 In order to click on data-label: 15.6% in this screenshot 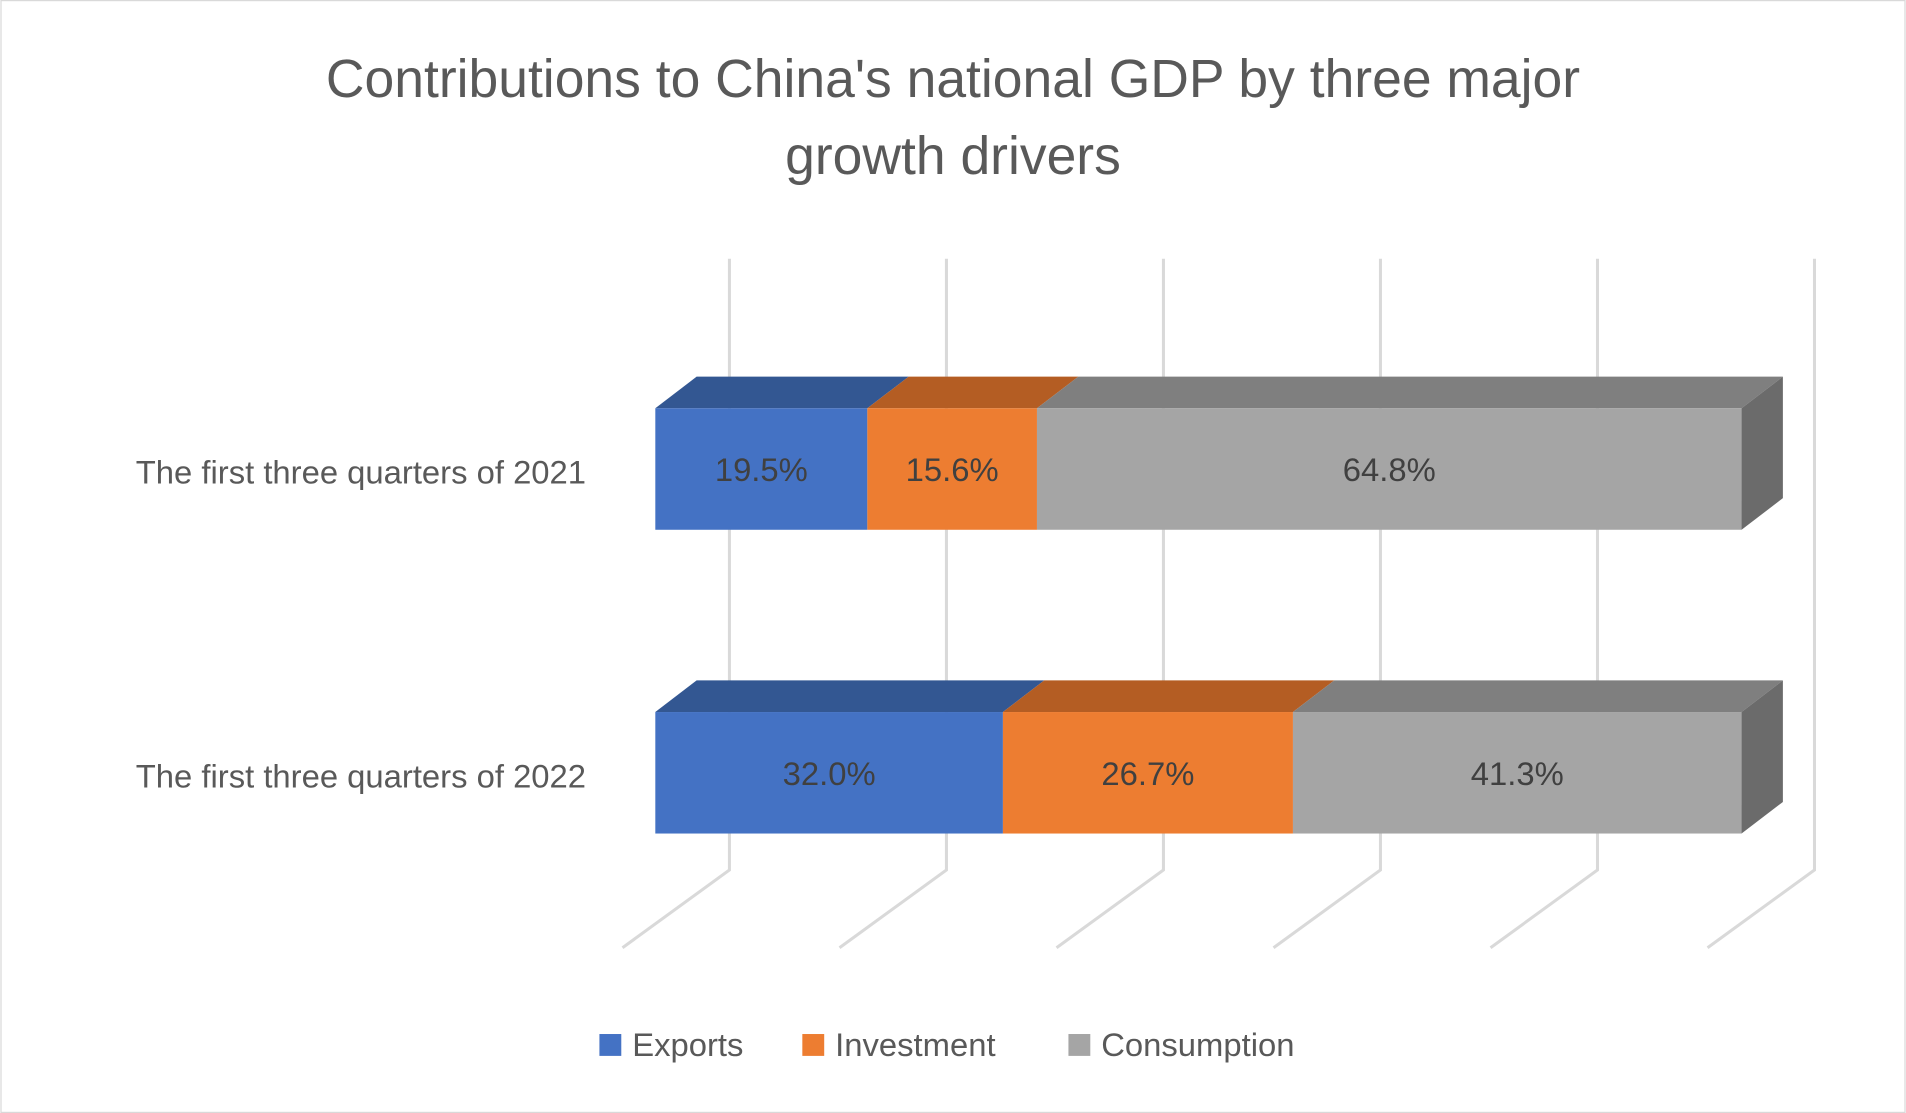, I will do `click(952, 469)`.